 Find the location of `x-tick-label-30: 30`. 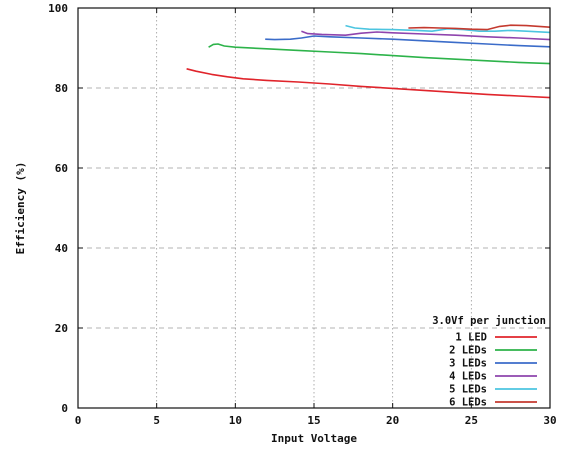

x-tick-label-30: 30 is located at coordinates (549, 420).